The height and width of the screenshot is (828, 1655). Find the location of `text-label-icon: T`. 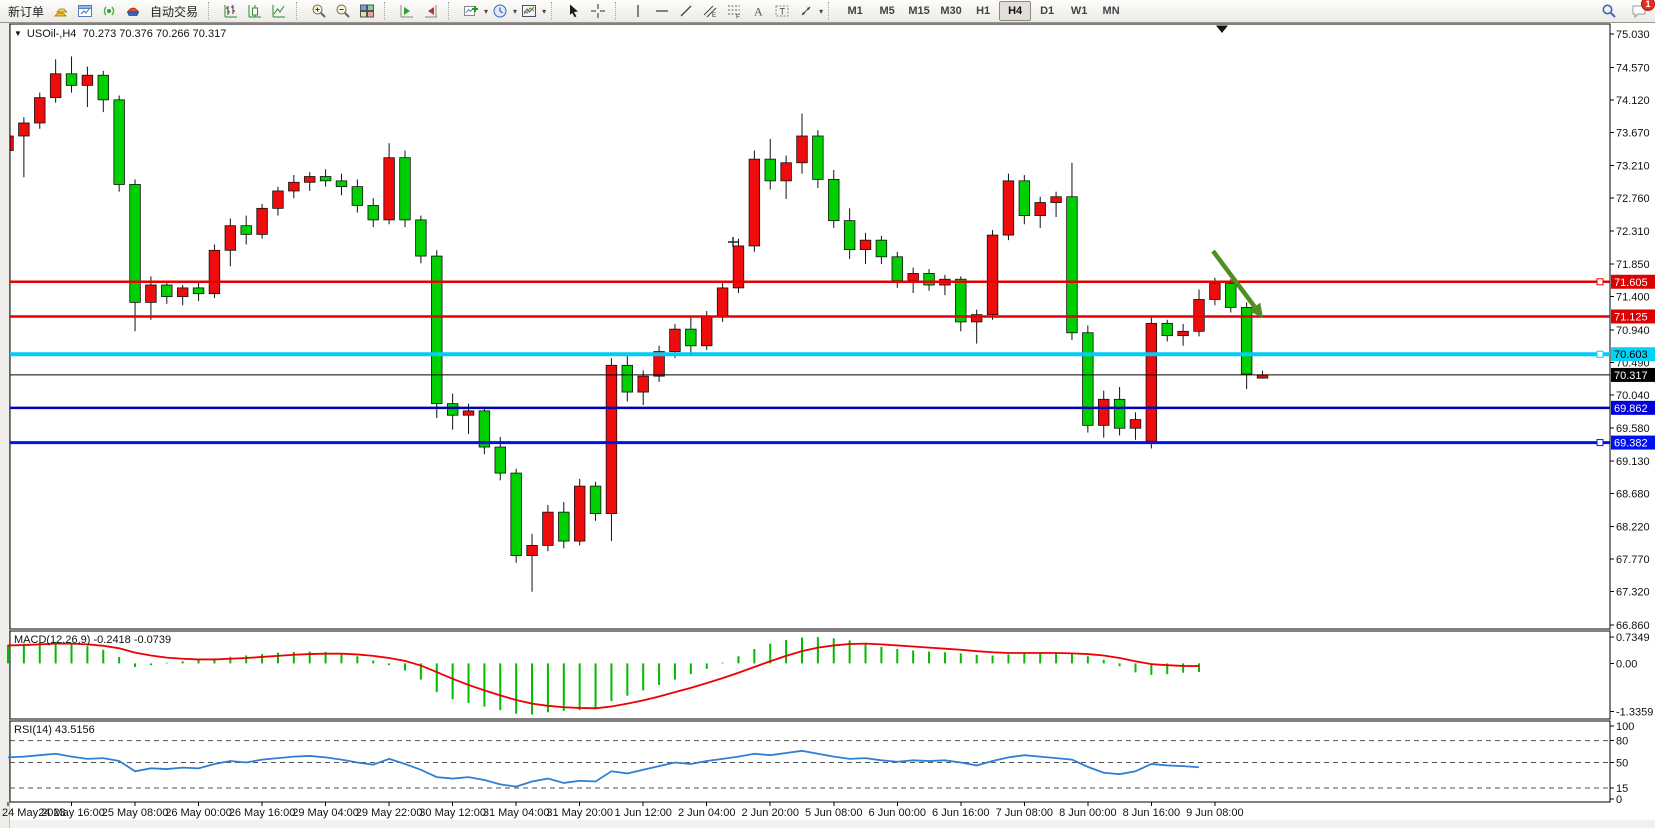

text-label-icon: T is located at coordinates (782, 11).